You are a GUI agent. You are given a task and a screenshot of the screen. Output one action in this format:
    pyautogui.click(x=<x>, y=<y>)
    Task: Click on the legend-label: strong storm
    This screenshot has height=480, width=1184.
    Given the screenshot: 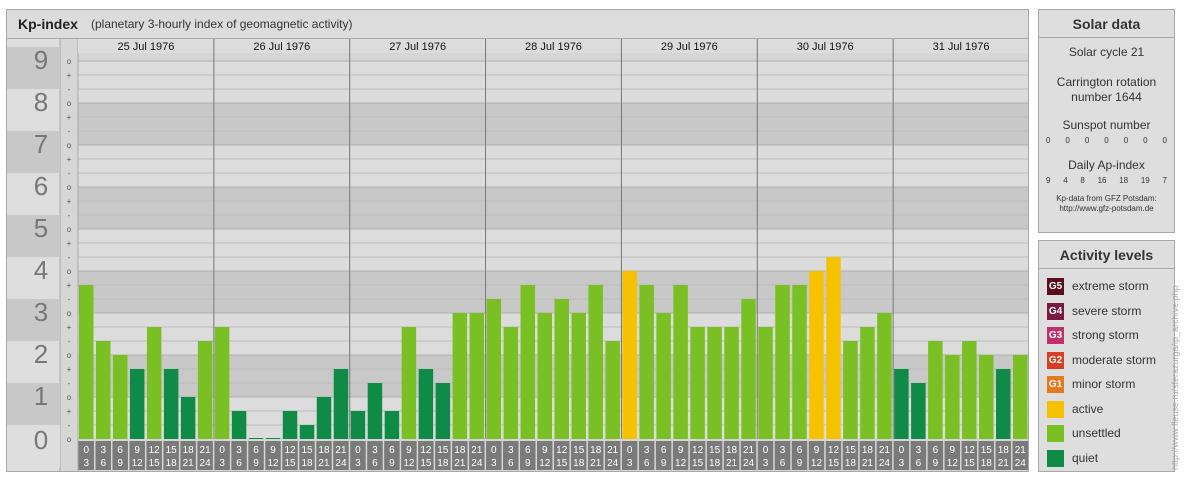 What is the action you would take?
    pyautogui.click(x=1105, y=335)
    